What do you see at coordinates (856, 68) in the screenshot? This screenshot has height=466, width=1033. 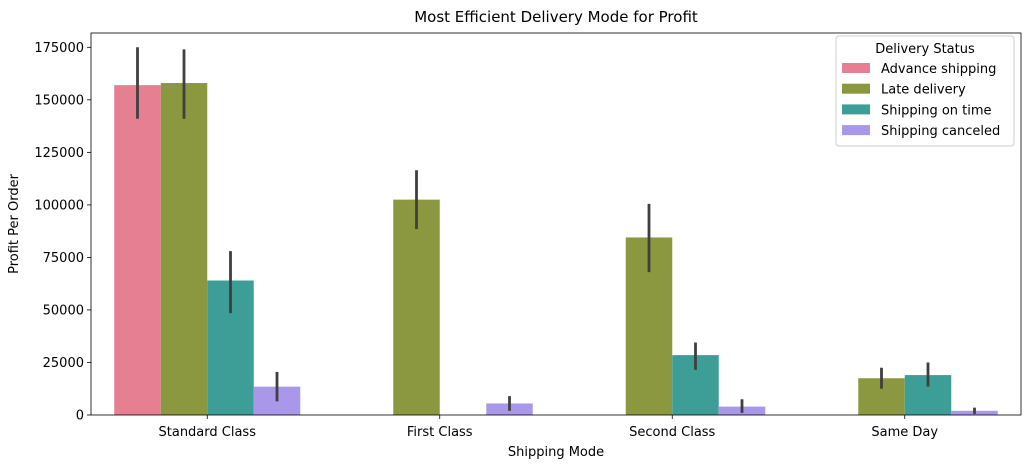 I see `legend-swatch-advance-shipping` at bounding box center [856, 68].